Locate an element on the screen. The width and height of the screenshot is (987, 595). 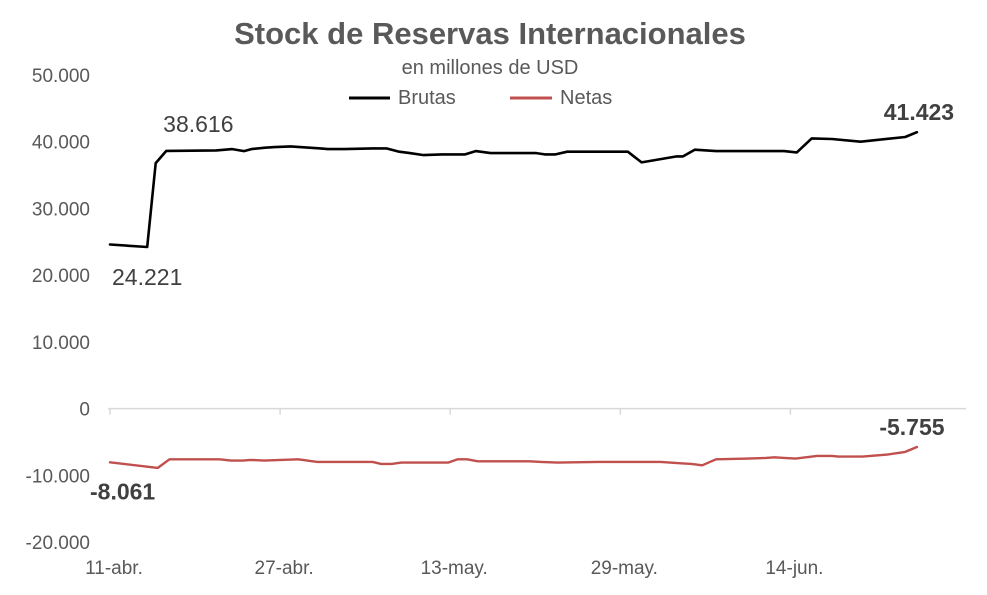
data-label: 41.423 is located at coordinates (919, 112).